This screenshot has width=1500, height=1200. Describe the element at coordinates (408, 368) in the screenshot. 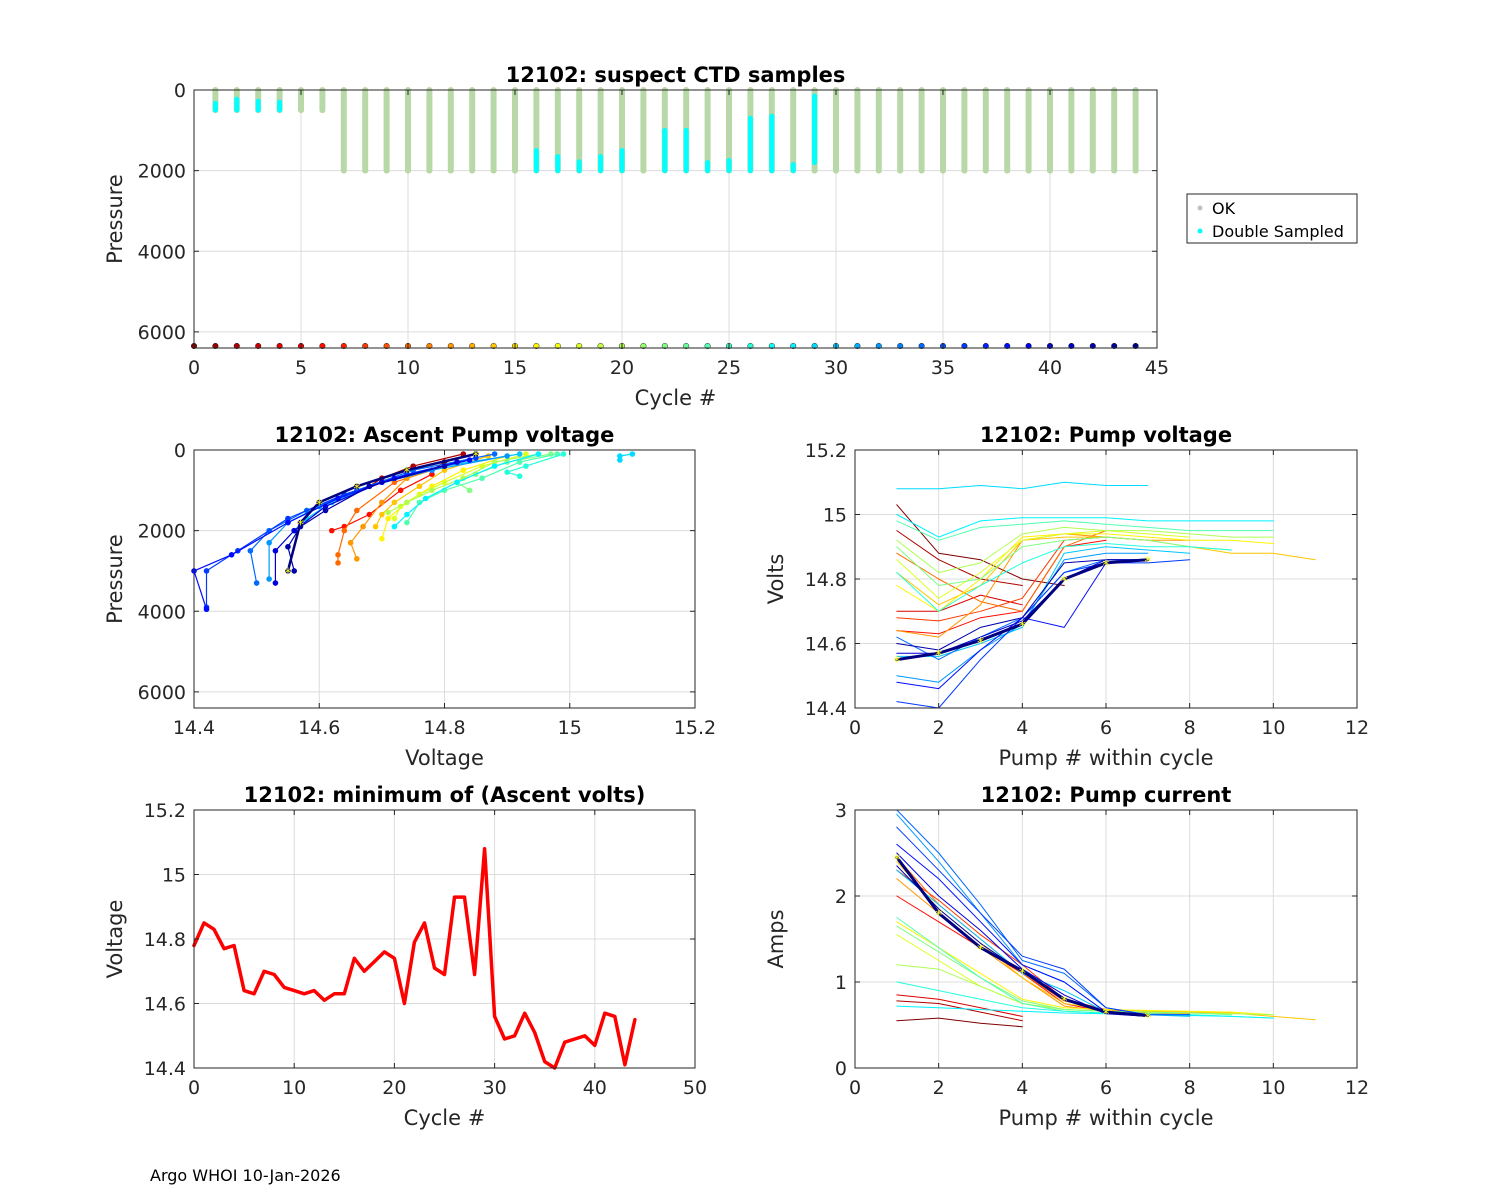

I see `x-tick-label: 10` at that location.